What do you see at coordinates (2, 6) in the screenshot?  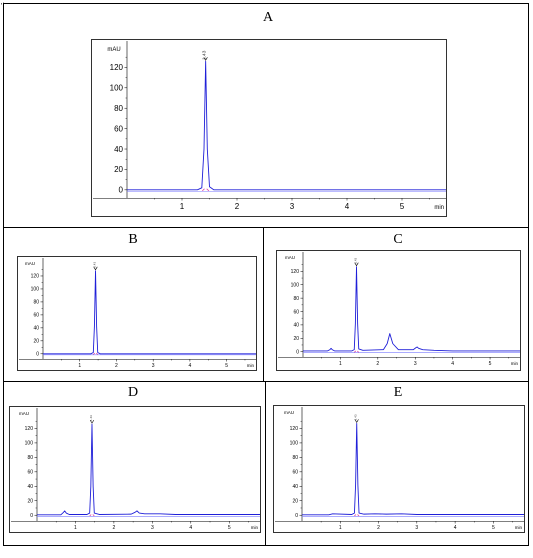 I see `corner-mark: '|` at bounding box center [2, 6].